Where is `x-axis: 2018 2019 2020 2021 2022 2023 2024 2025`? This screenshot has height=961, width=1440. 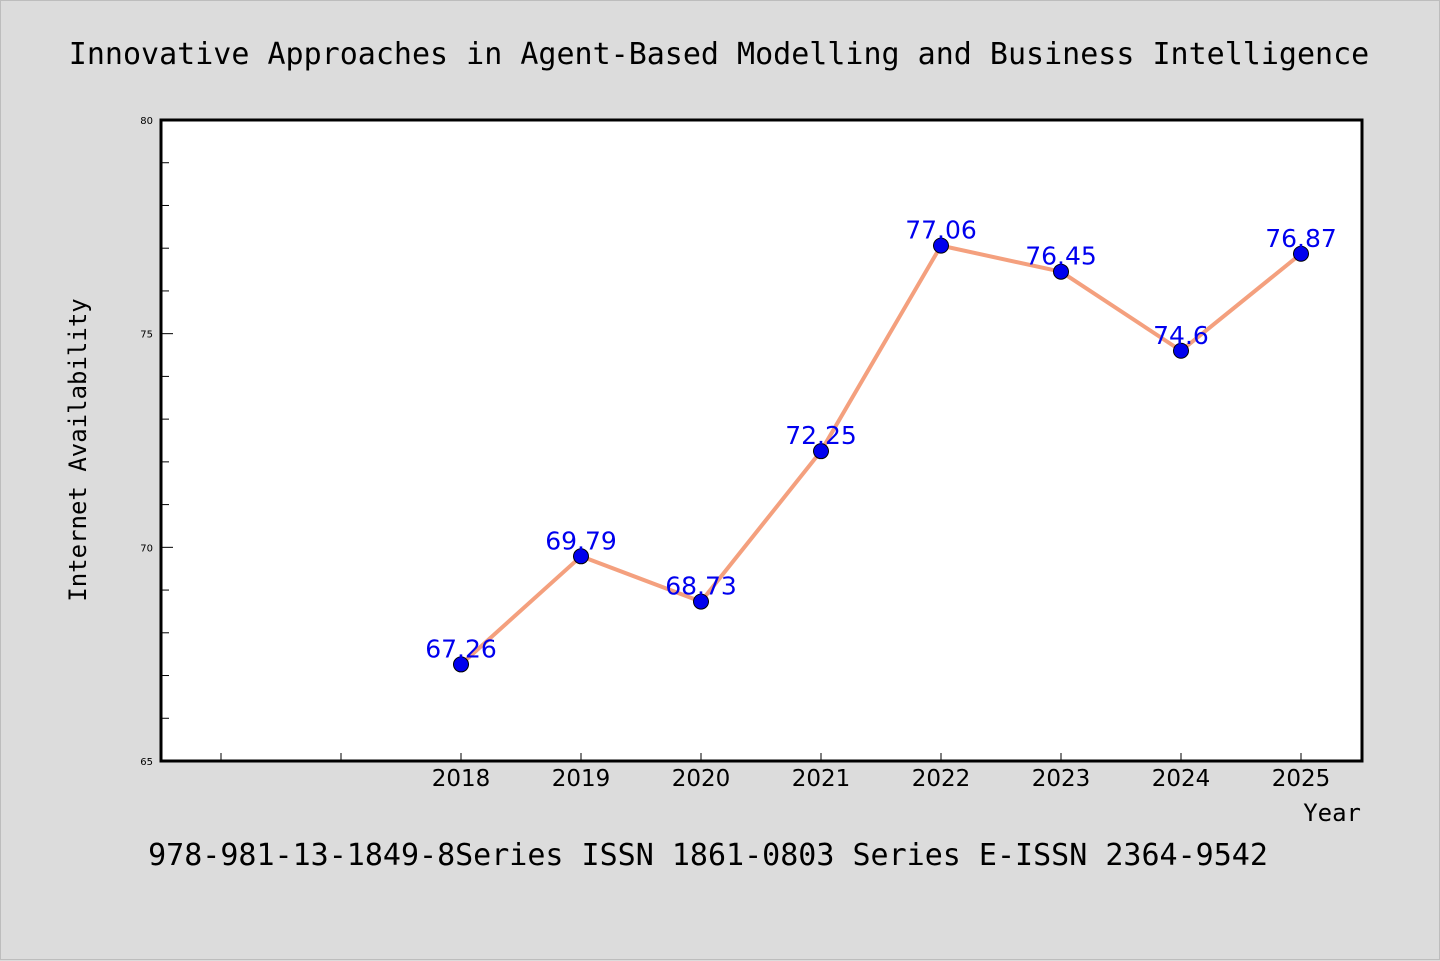
x-axis: 2018 2019 2020 2021 2022 2023 2024 2025 is located at coordinates (775, 772).